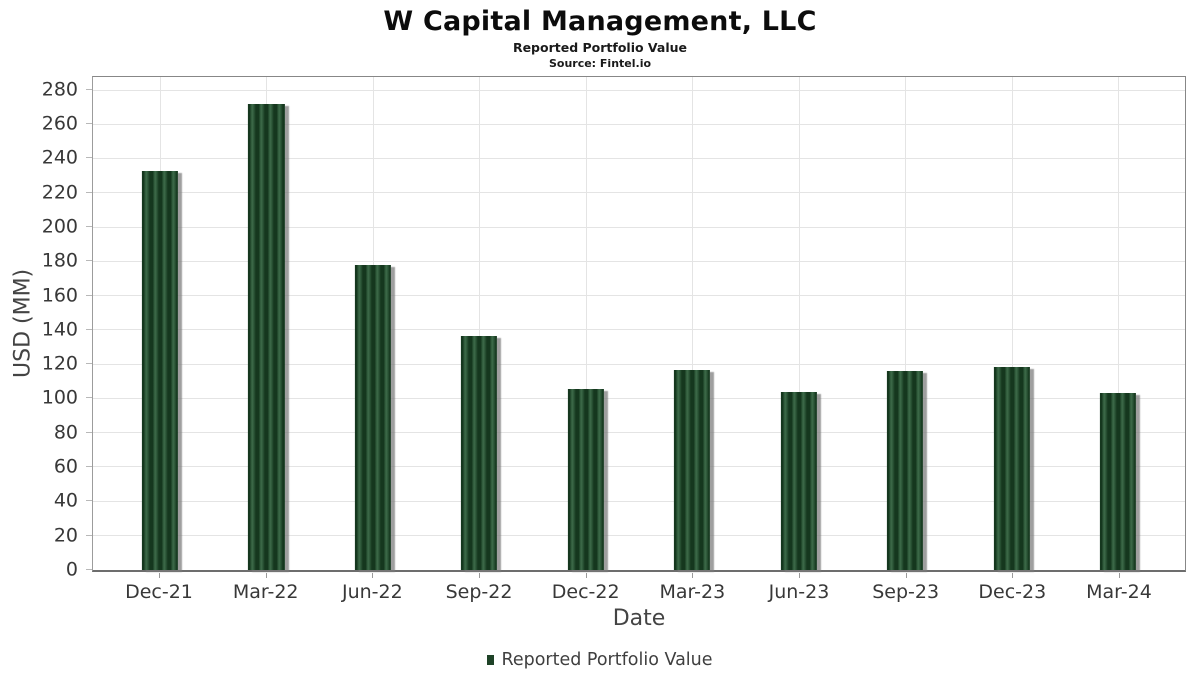  Describe the element at coordinates (59, 397) in the screenshot. I see `y-tick-label: 100` at that location.